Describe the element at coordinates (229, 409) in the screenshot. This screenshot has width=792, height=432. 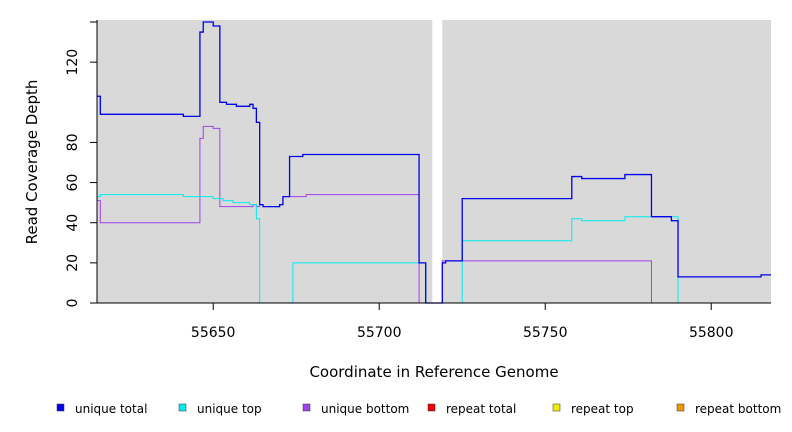
I see `legend-label: unique top` at that location.